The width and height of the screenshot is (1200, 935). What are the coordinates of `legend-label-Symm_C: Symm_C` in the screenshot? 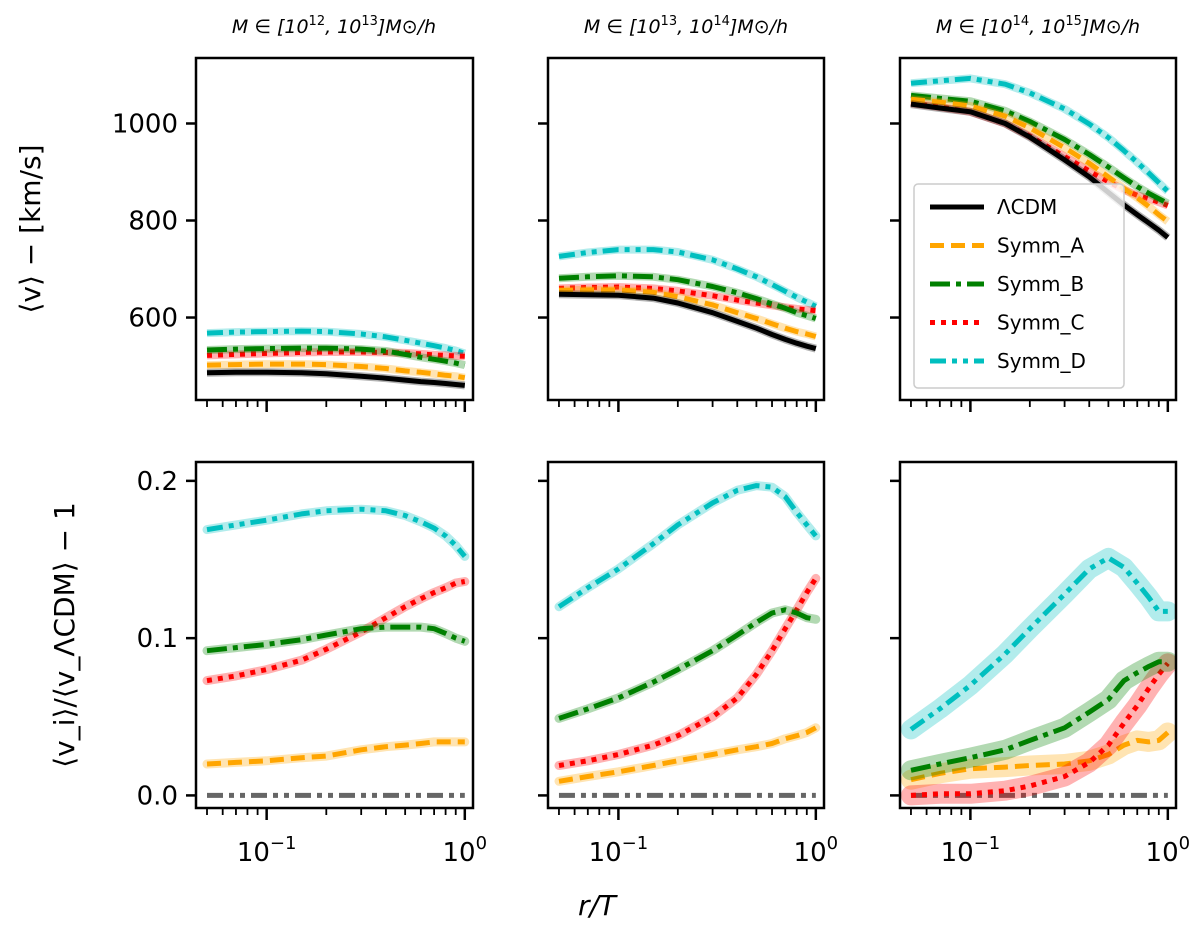 It's located at (1040, 323).